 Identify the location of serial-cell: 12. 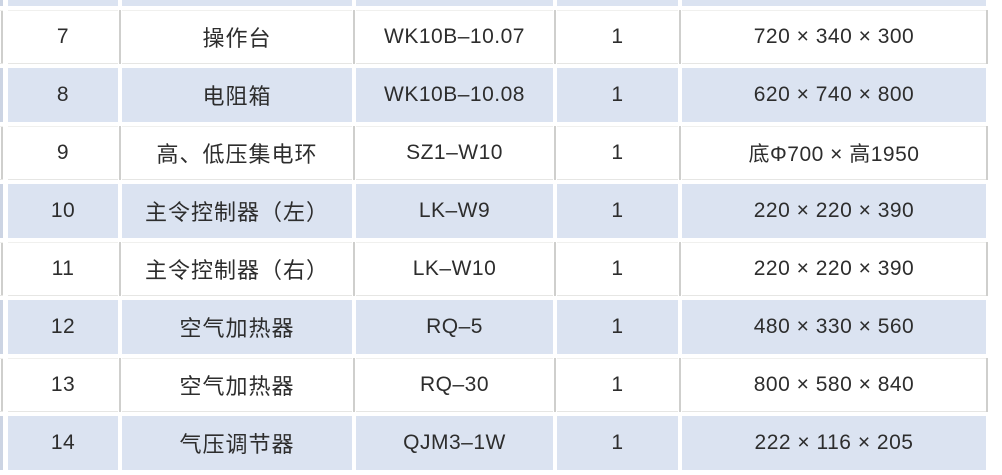
(63, 327).